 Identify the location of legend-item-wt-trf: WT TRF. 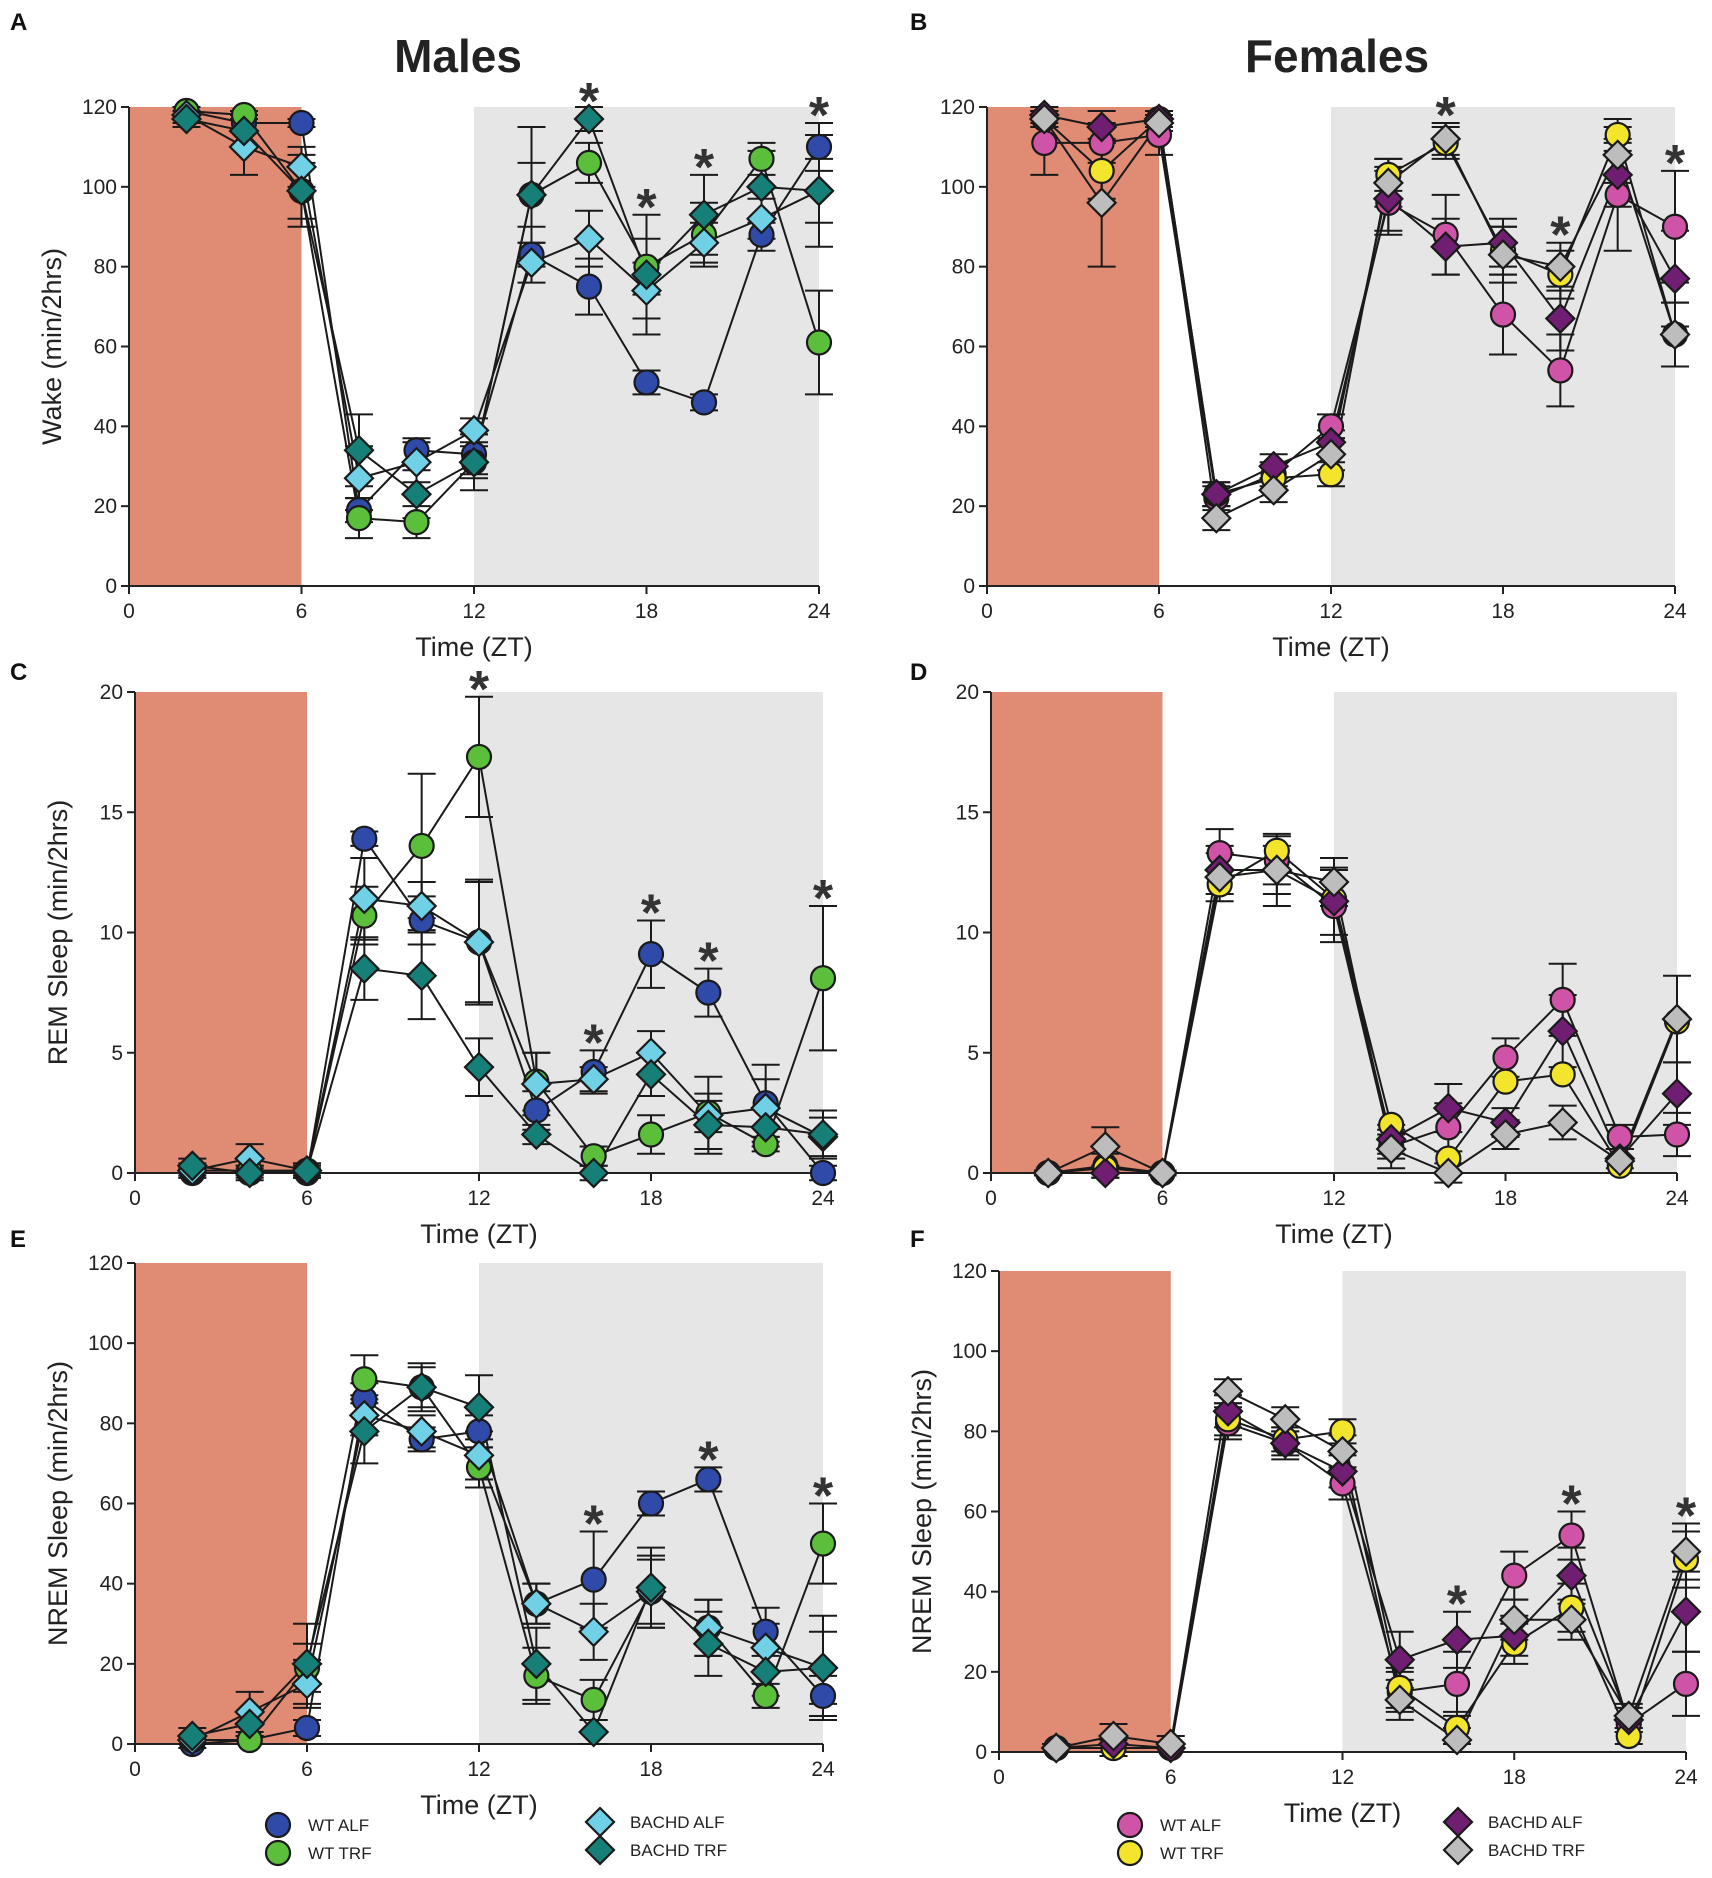
(318, 1853).